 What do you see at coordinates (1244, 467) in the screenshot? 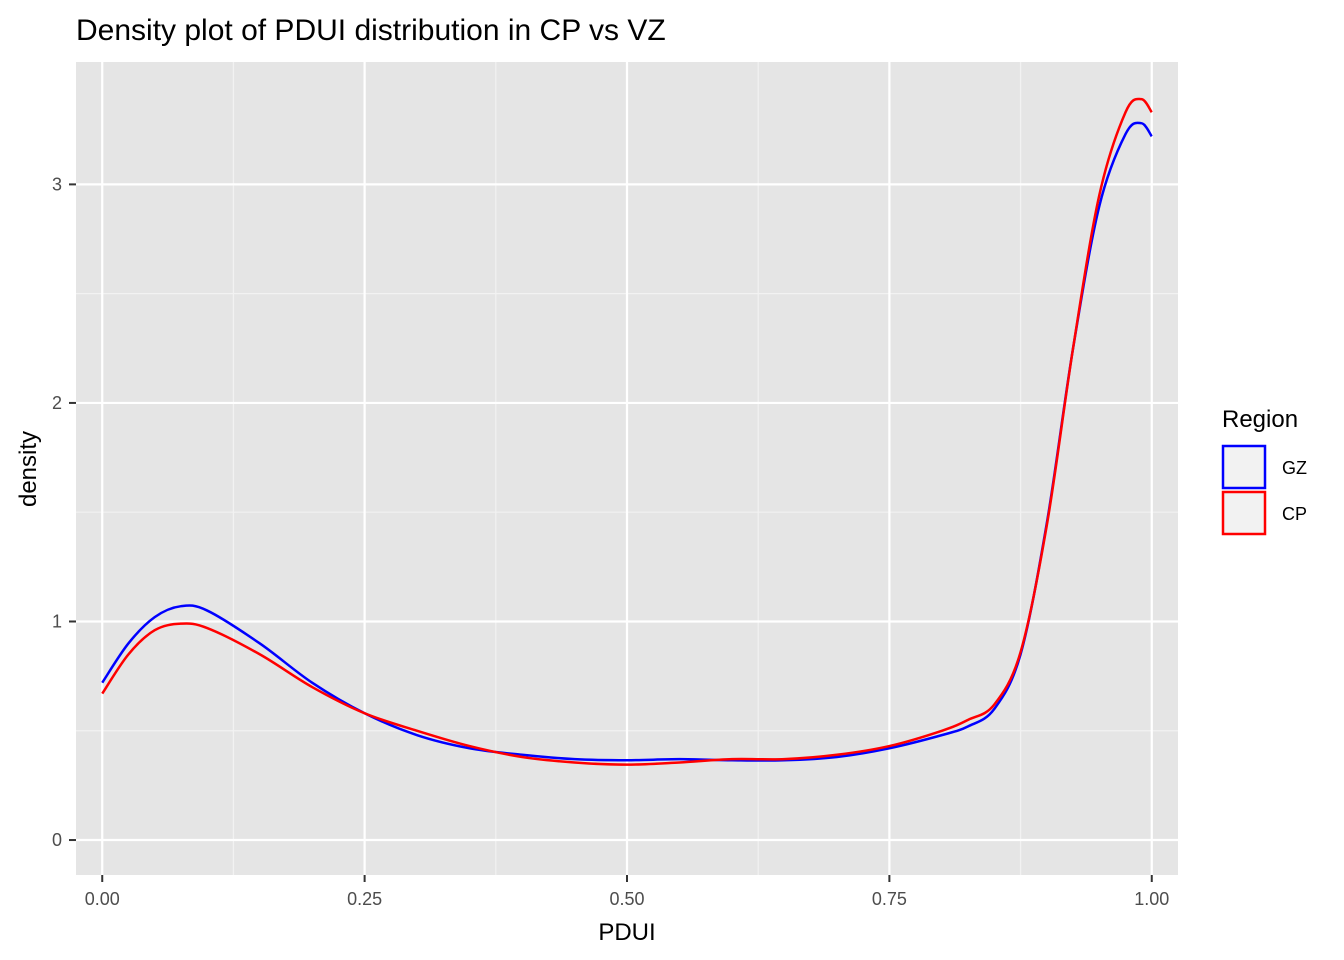
I see `legend-key-gz` at bounding box center [1244, 467].